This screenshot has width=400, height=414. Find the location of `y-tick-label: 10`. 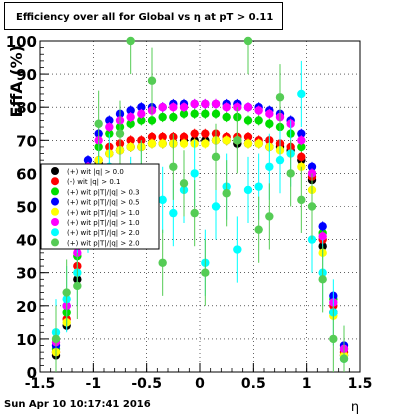

y-tick-label: 10 is located at coordinates (26, 340).